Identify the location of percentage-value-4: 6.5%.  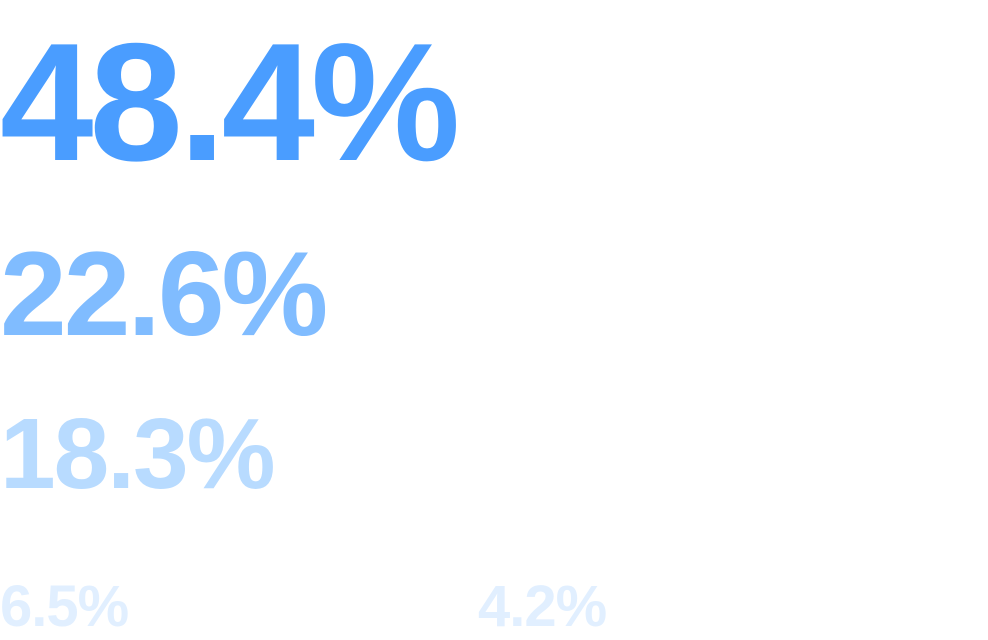
(64, 606).